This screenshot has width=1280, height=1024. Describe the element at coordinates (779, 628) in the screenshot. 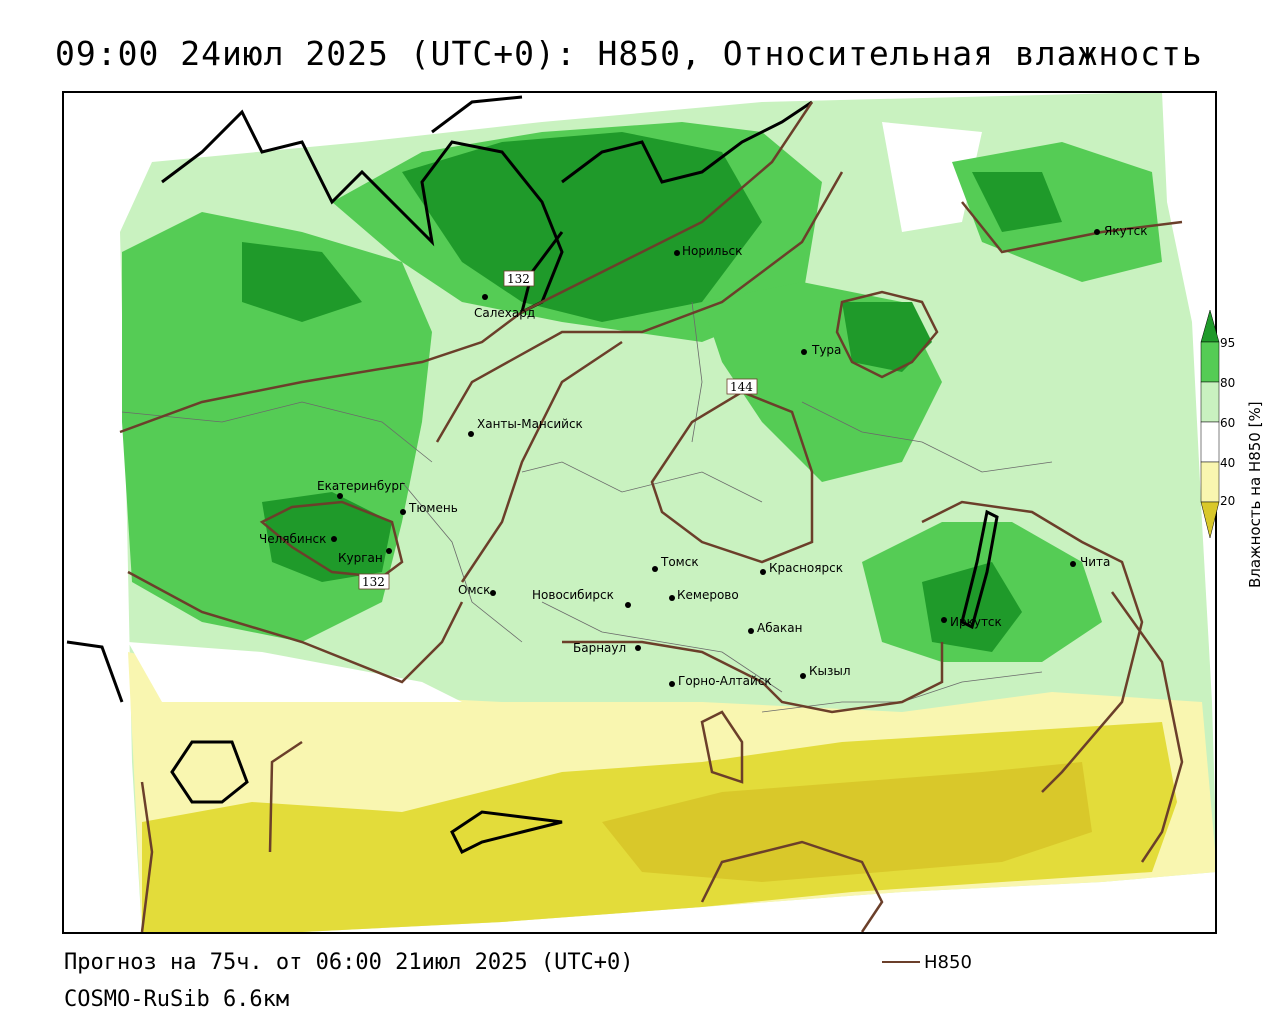

I see `city-abakan: Абакан` at that location.